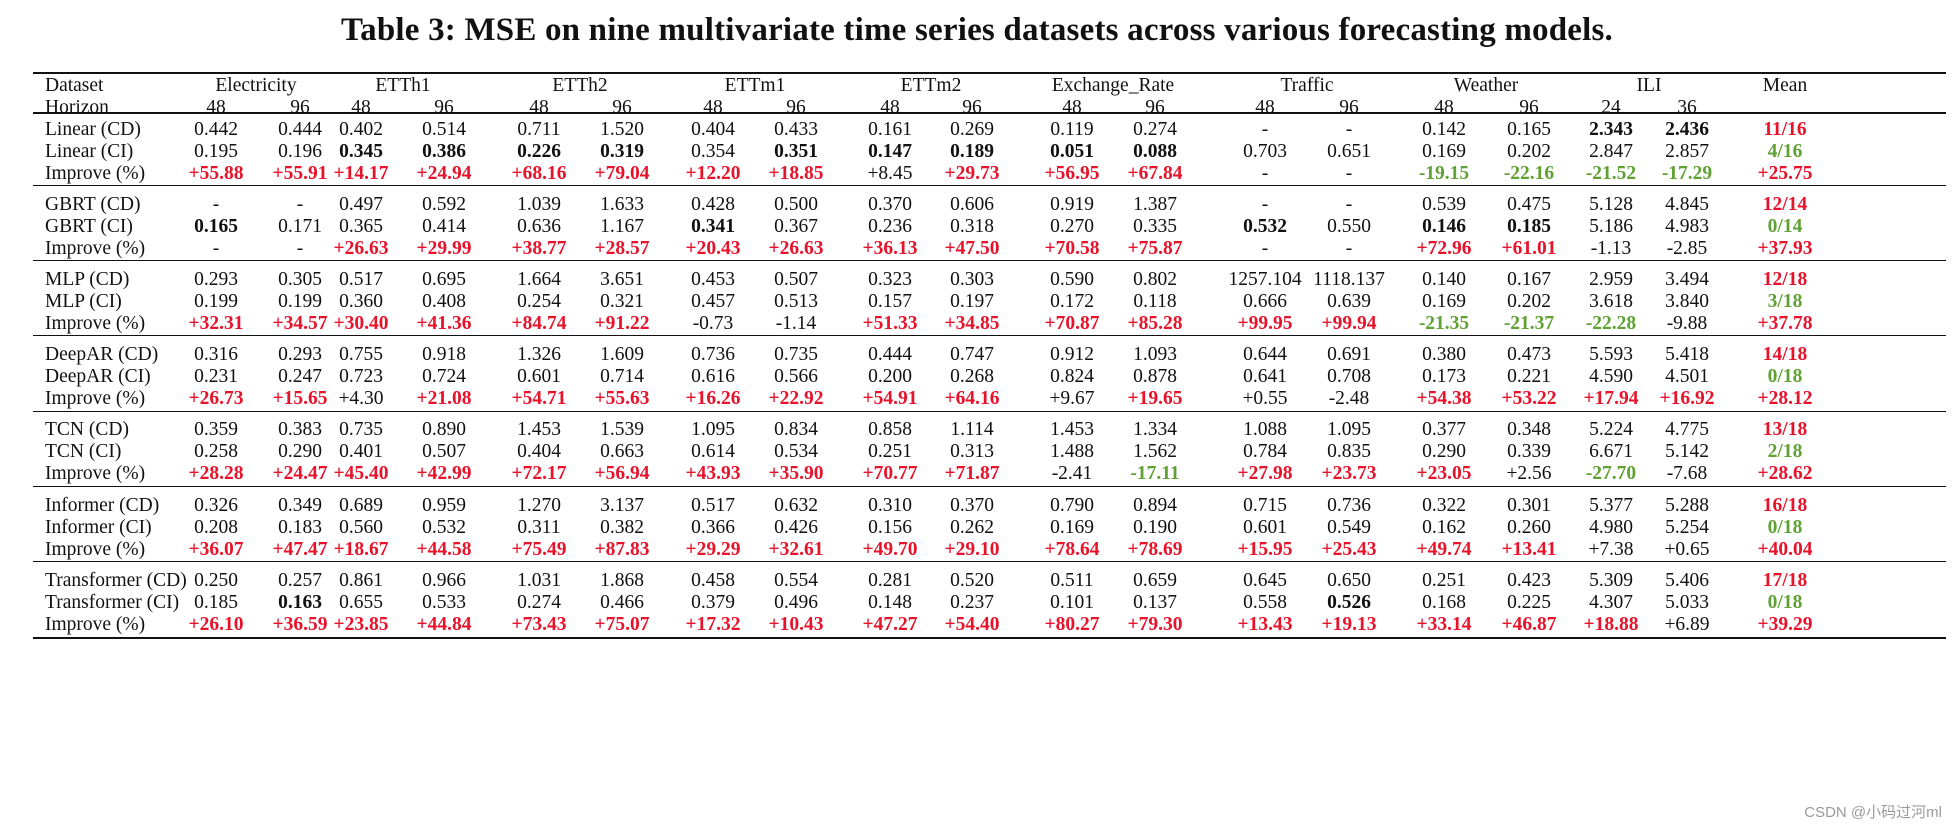  What do you see at coordinates (713, 429) in the screenshot?
I see `table-cell: 1.095` at bounding box center [713, 429].